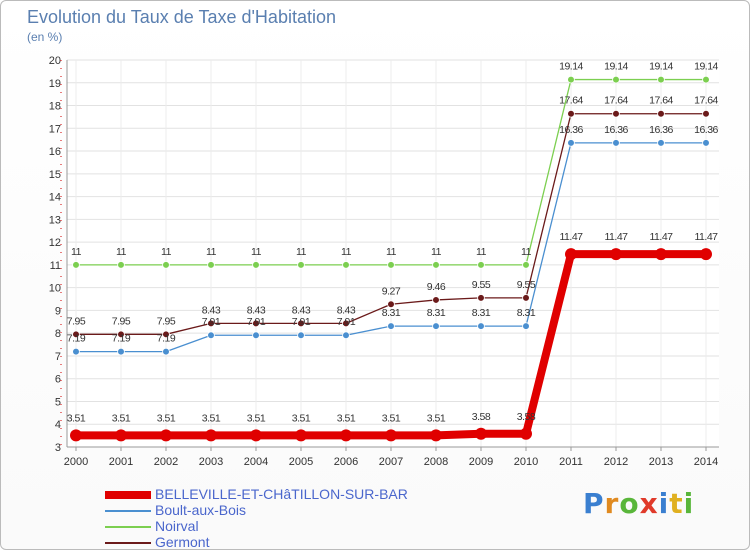 The image size is (750, 551). Describe the element at coordinates (676, 503) in the screenshot. I see `logo-letter: t` at that location.